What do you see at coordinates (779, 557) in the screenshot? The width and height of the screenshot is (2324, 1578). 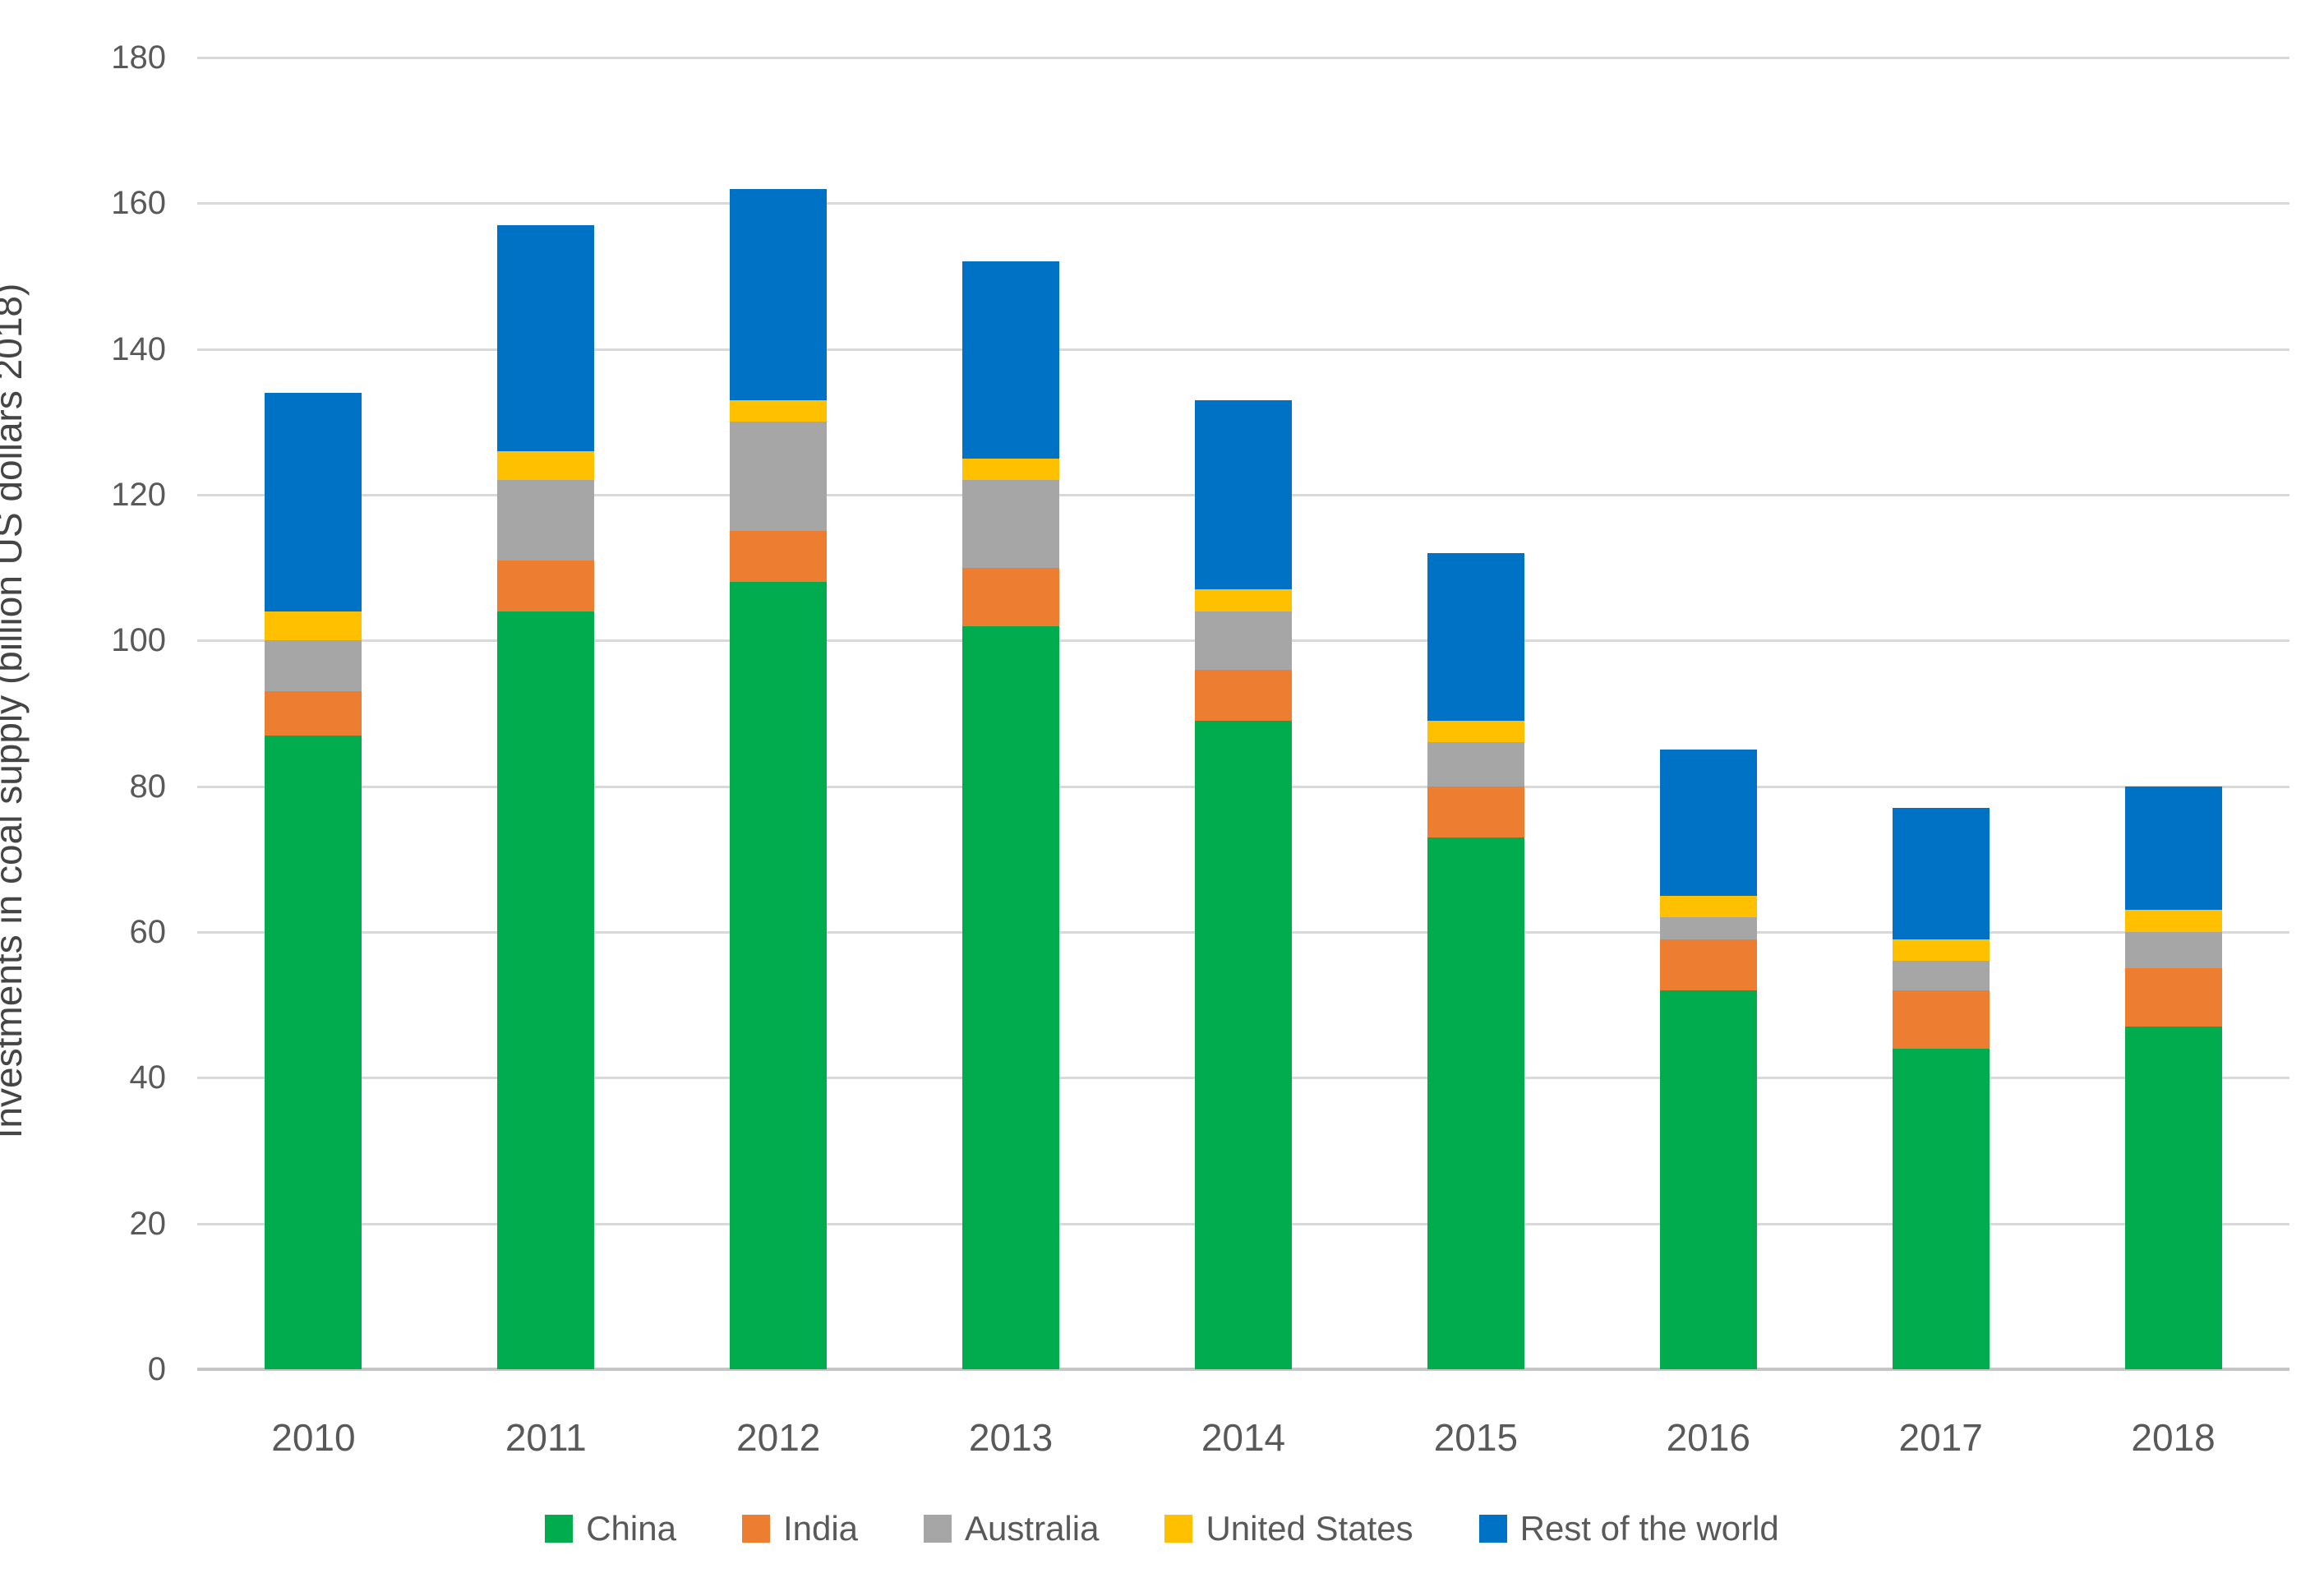 I see `bar-segment-india-2012` at bounding box center [779, 557].